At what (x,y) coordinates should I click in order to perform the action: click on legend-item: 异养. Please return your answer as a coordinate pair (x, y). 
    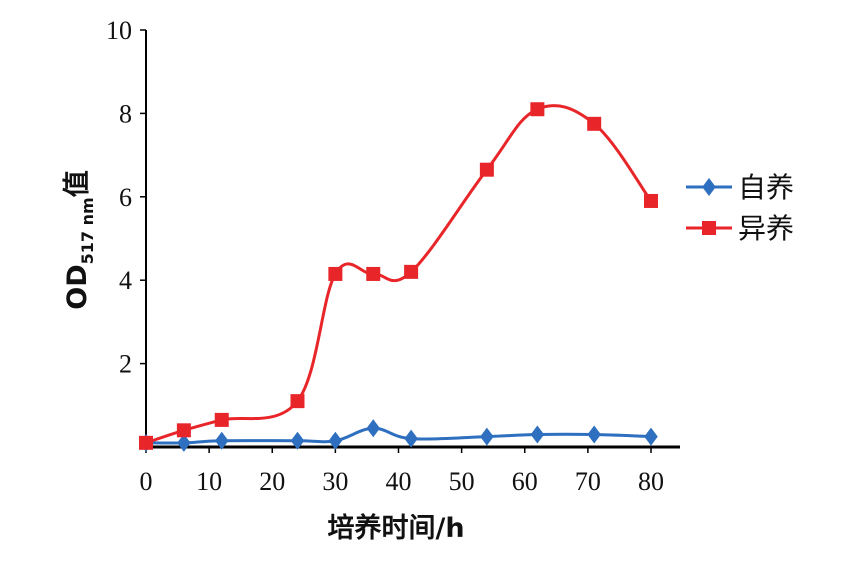
    Looking at the image, I should click on (740, 228).